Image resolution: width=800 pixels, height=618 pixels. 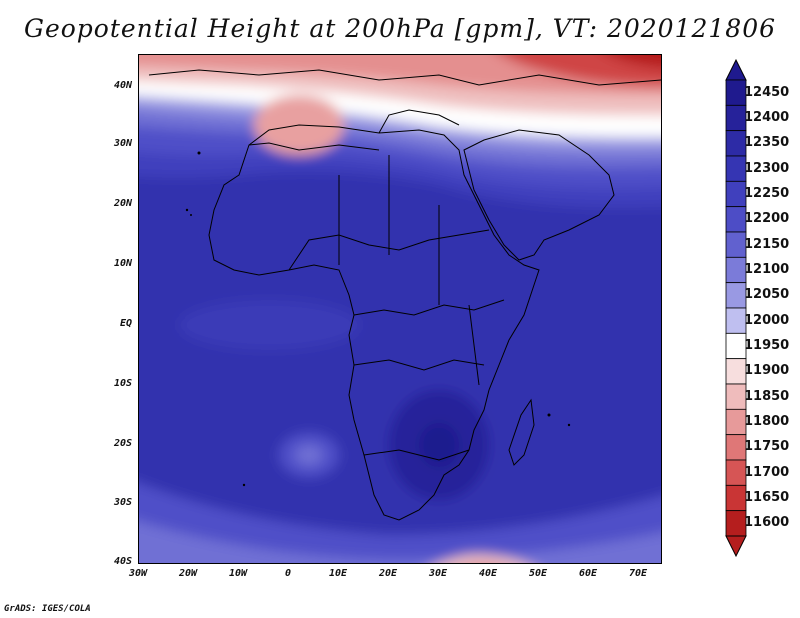 What do you see at coordinates (767, 219) in the screenshot?
I see `colorbar-level-label: 12200` at bounding box center [767, 219].